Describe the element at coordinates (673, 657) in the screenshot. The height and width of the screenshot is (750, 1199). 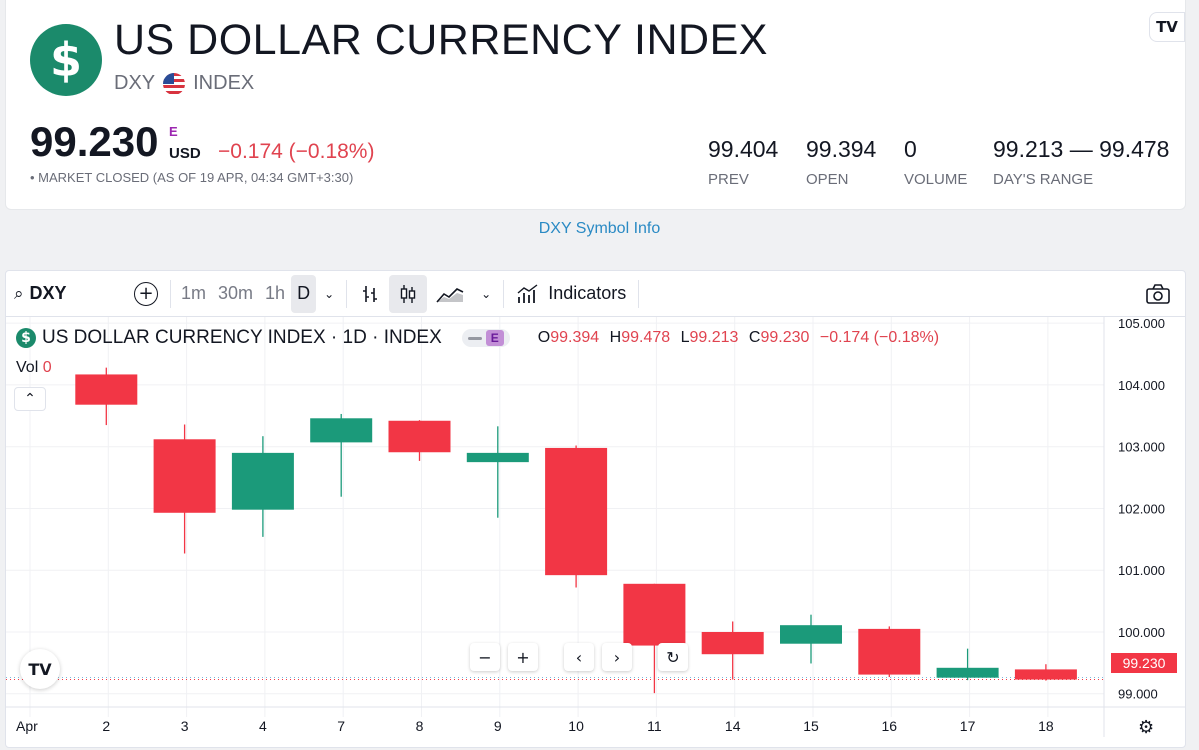
I see `reset-chart-button: ↻` at that location.